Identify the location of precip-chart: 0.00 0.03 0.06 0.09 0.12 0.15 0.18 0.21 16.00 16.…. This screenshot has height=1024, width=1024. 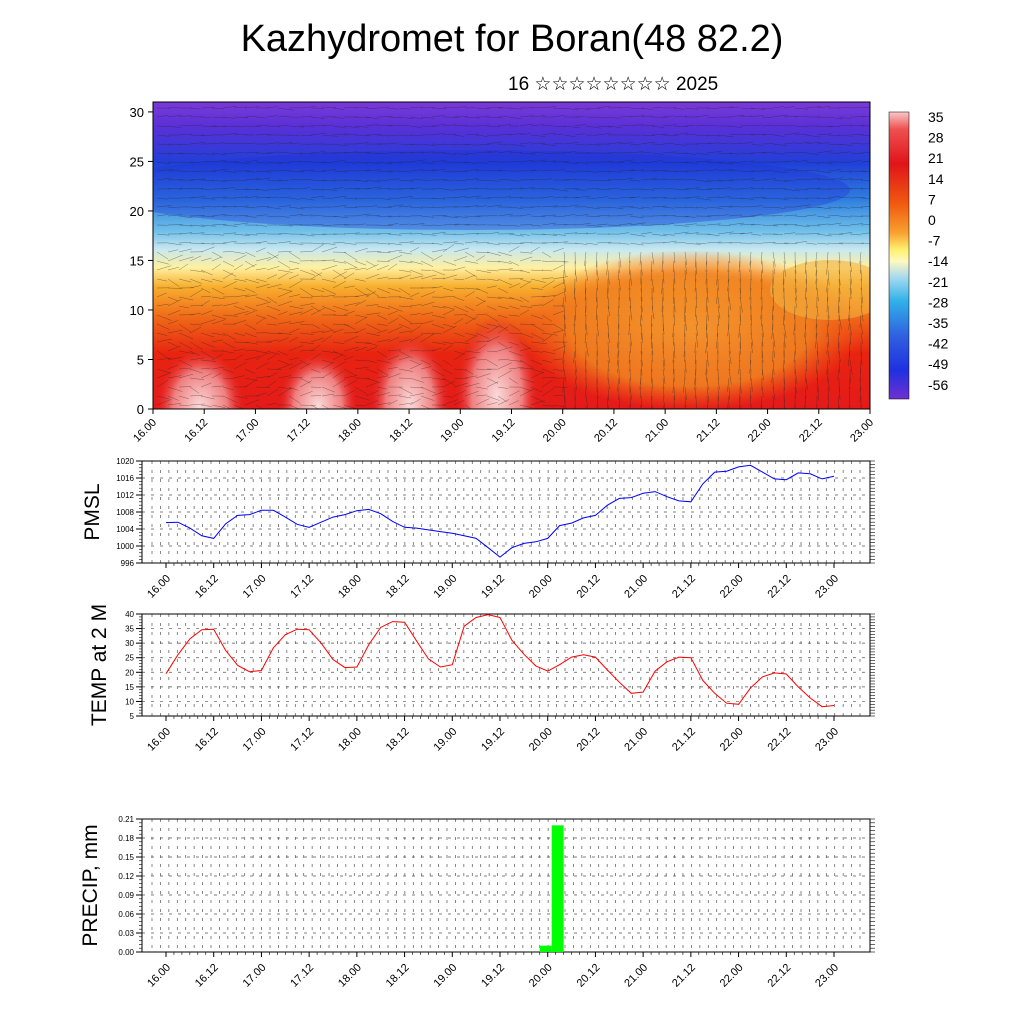
(477, 902).